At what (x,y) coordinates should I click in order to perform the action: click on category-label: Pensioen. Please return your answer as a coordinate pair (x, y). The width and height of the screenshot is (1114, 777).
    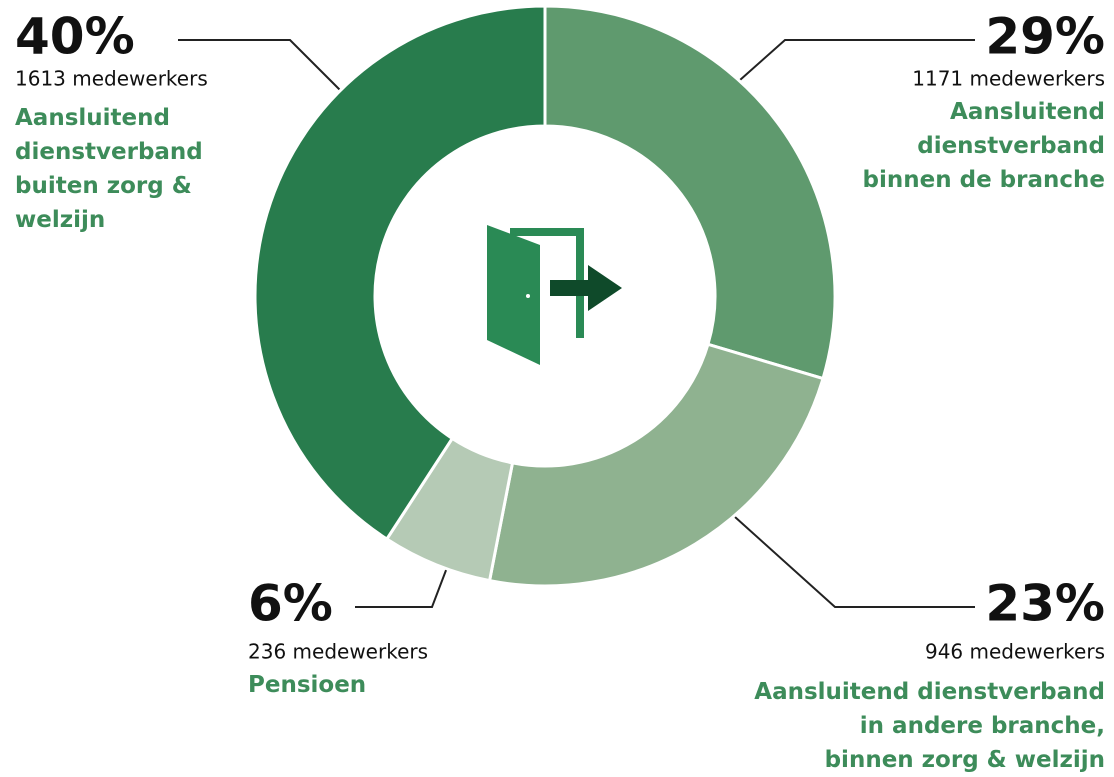
    Looking at the image, I should click on (307, 685).